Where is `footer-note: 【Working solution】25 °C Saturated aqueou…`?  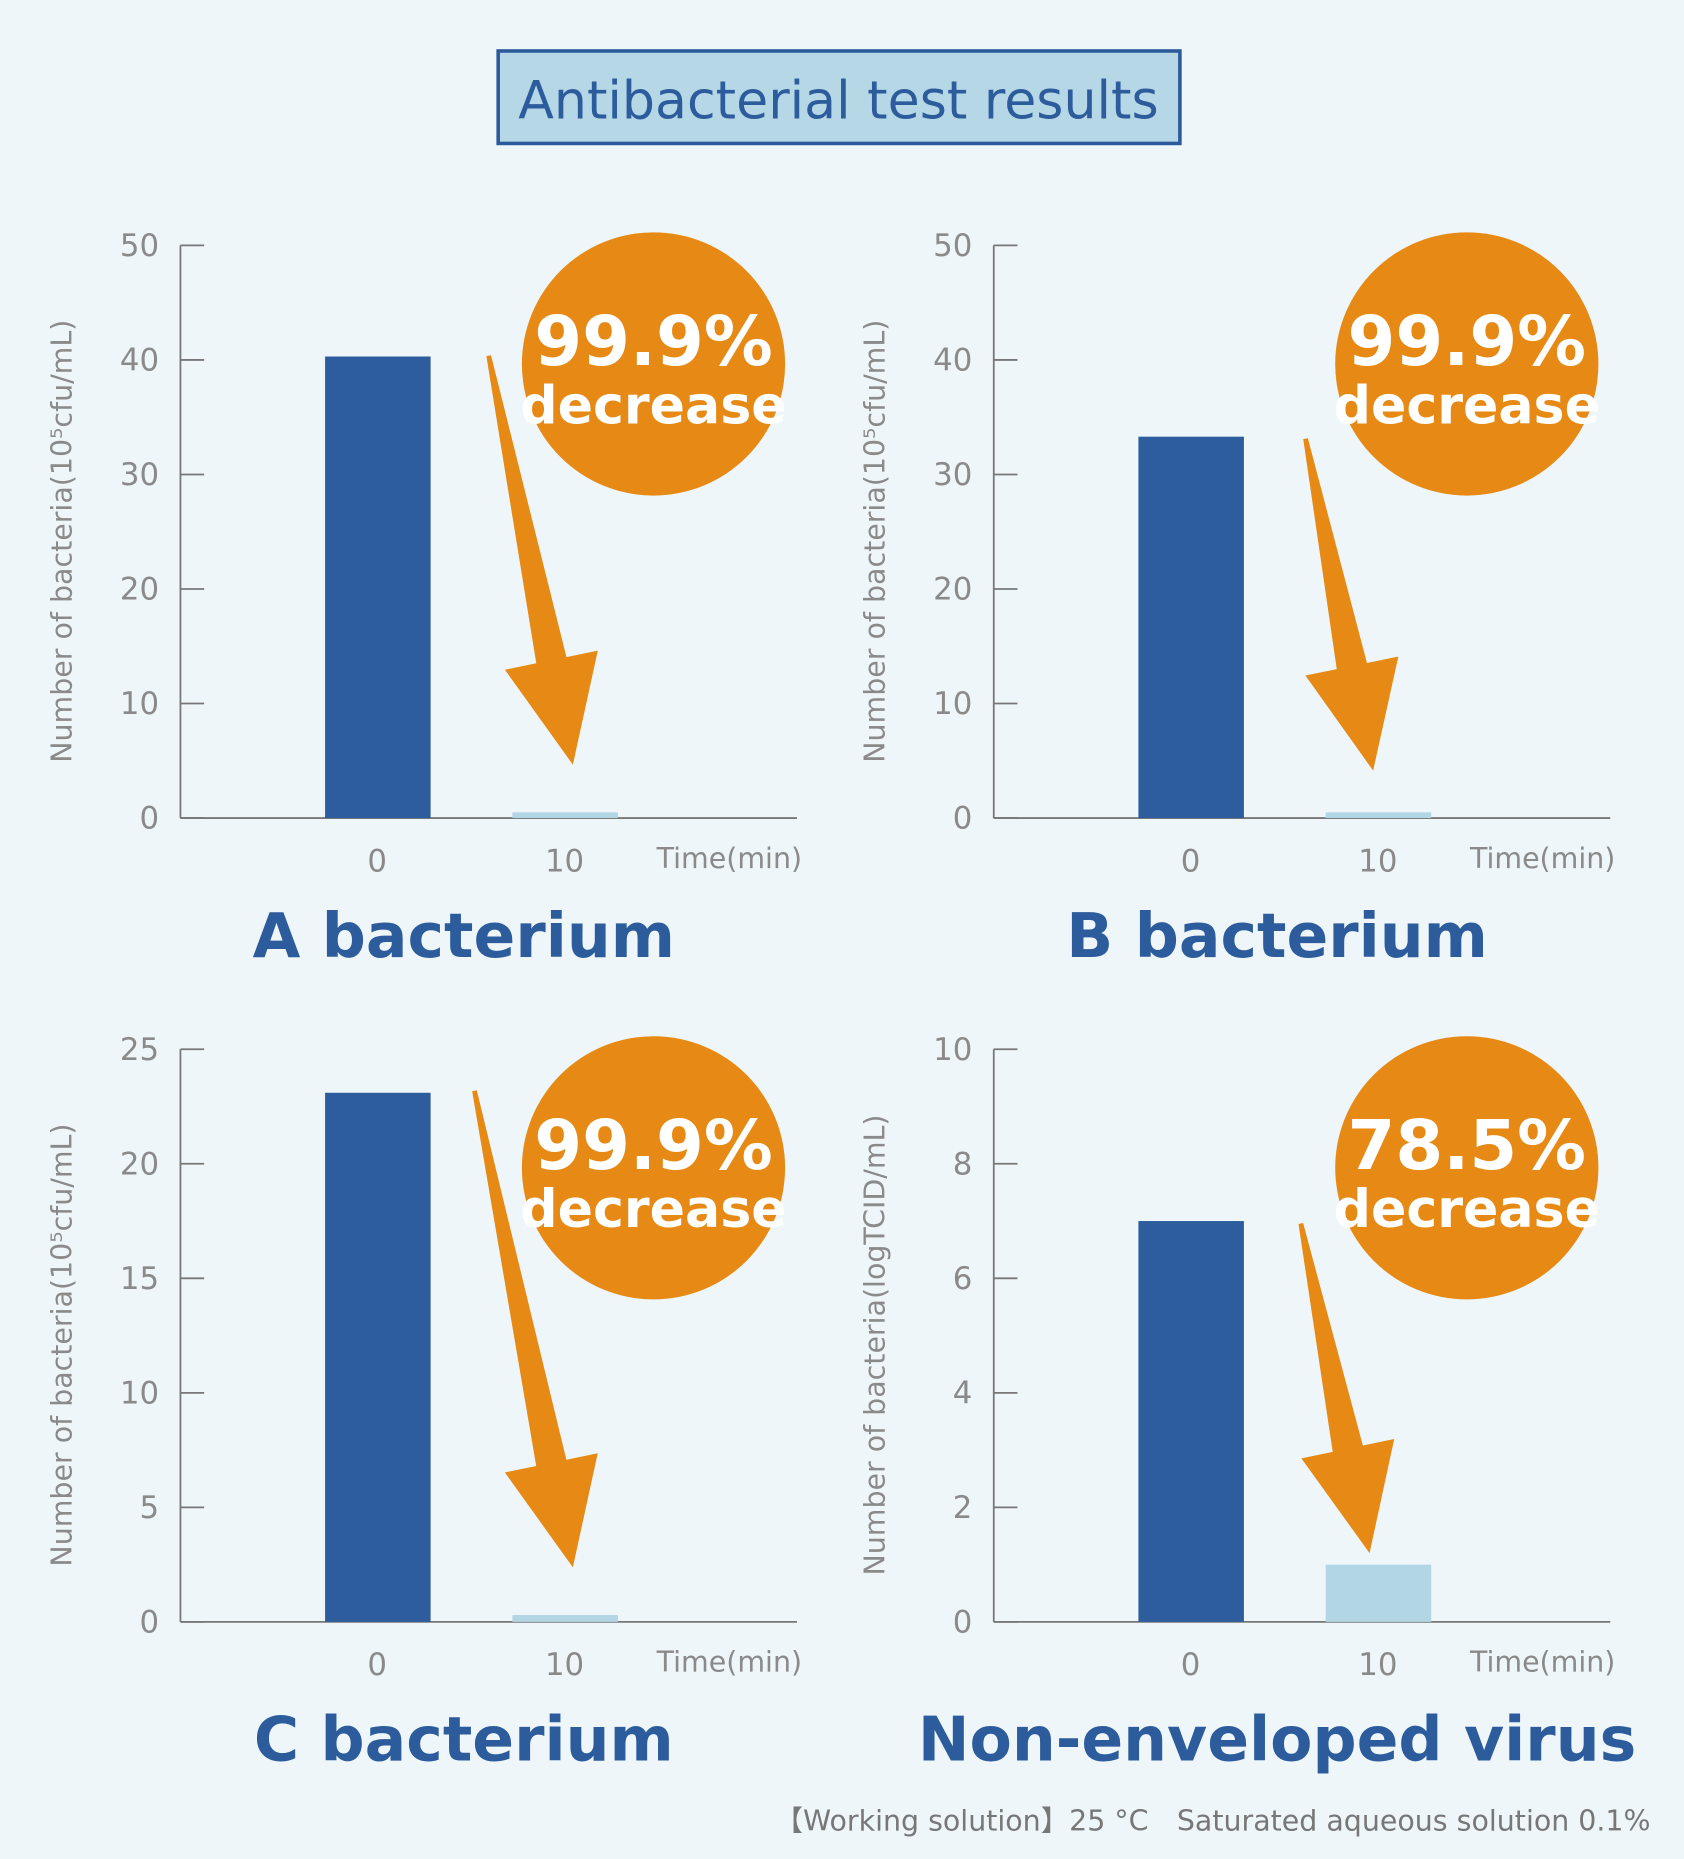 footer-note: 【Working solution】25 °C Saturated aqueou… is located at coordinates (1213, 1821).